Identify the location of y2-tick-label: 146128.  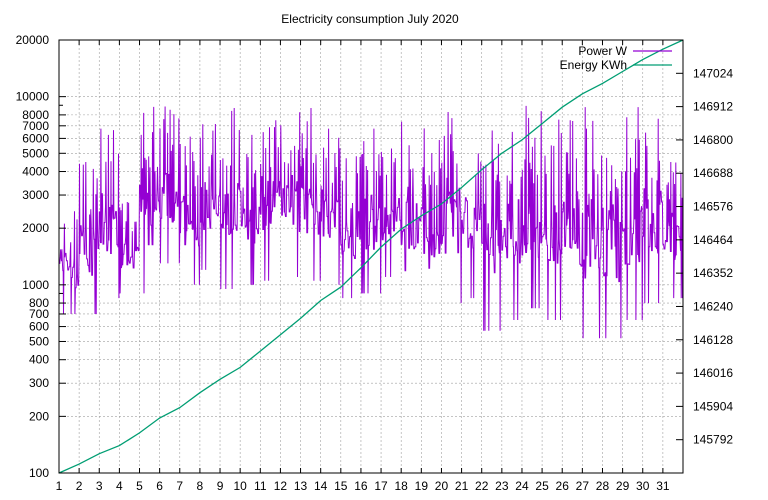
(713, 340).